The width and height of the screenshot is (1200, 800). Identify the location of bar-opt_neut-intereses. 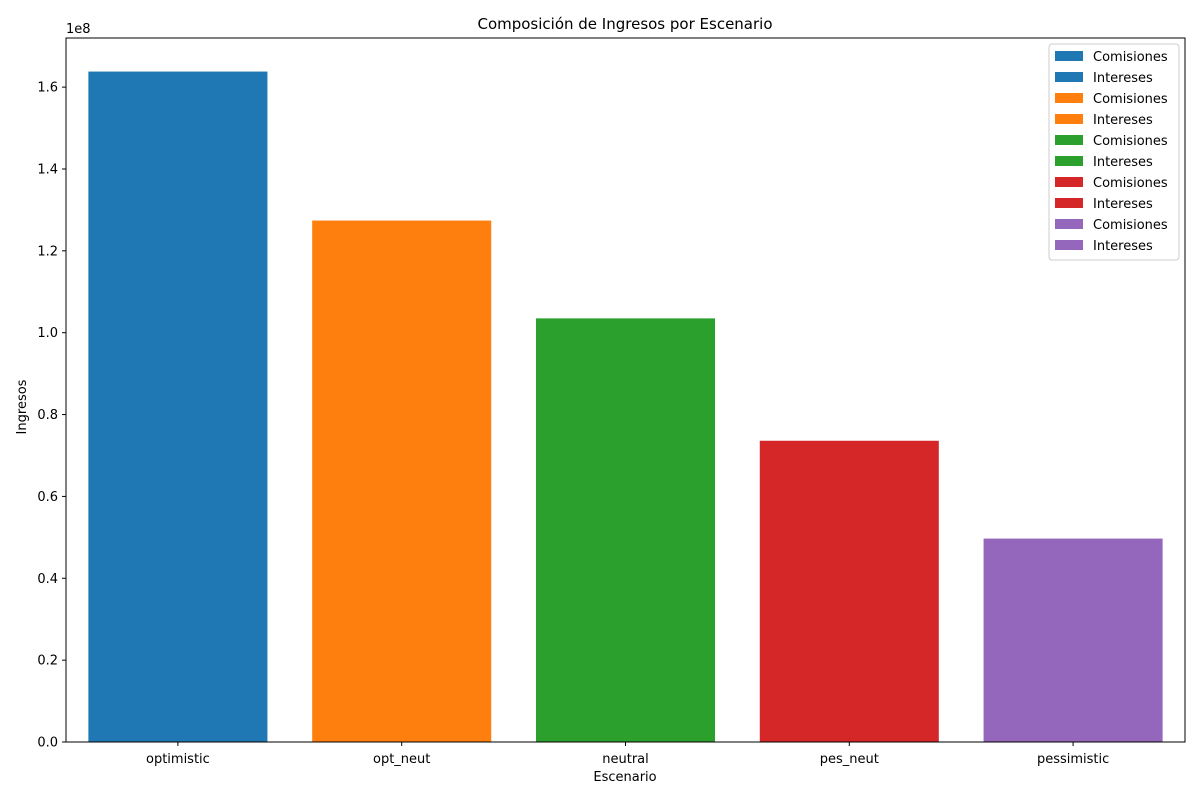
(402, 481).